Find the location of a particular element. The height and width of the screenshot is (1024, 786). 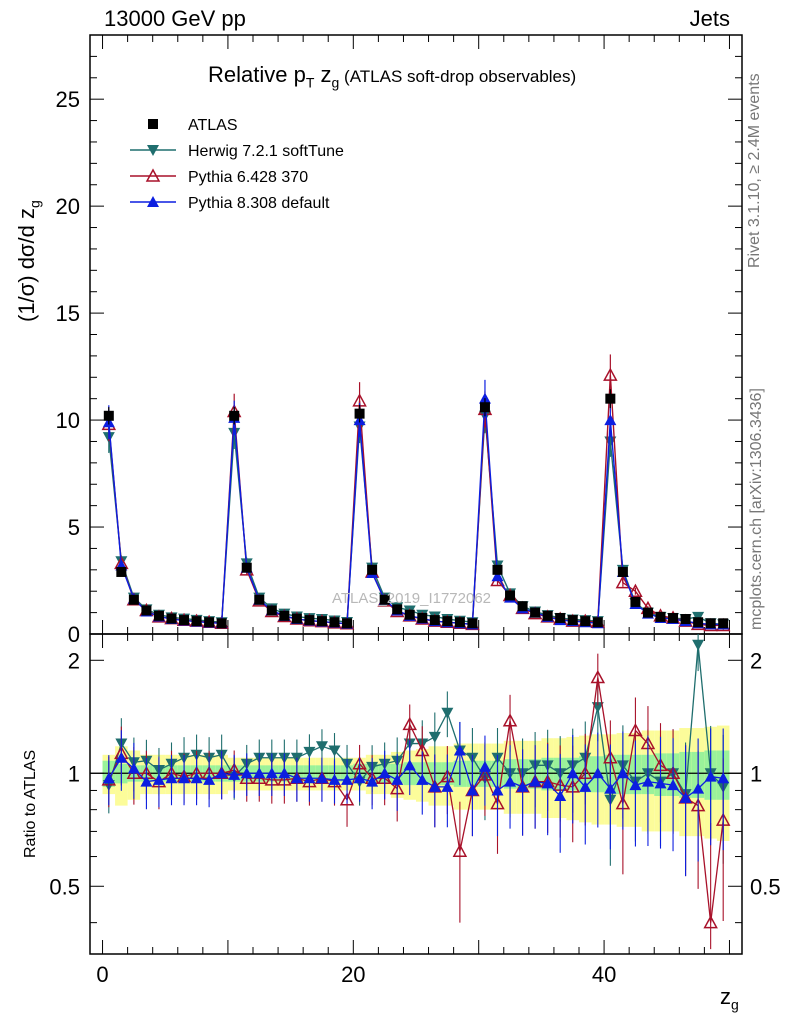

ratio-tick-label-right: 1 is located at coordinates (756, 773).